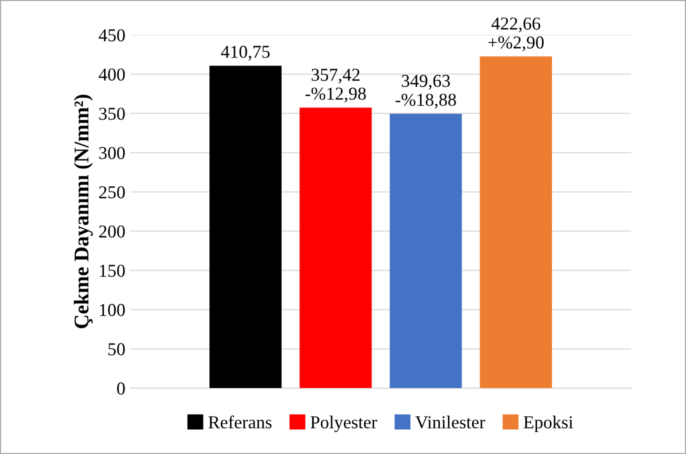 The height and width of the screenshot is (454, 686). I want to click on y-tick-label: 300, so click(112, 153).